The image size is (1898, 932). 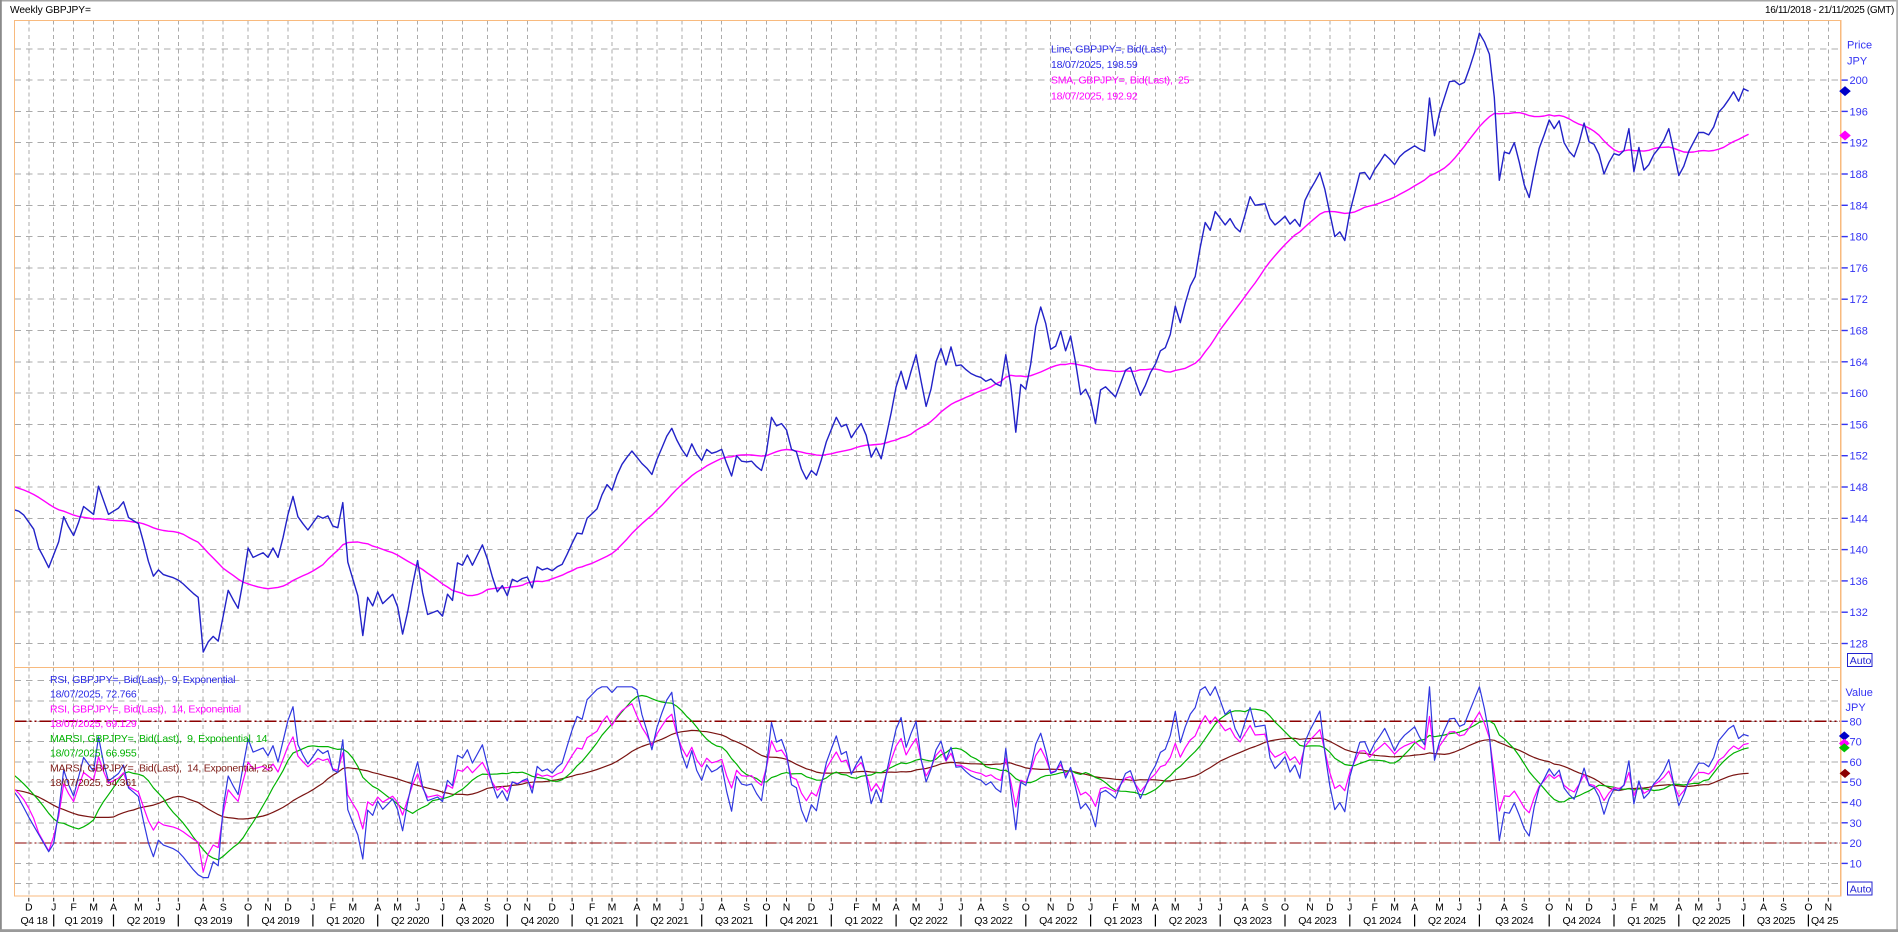 I want to click on svg-text: 136, so click(x=1859, y=582).